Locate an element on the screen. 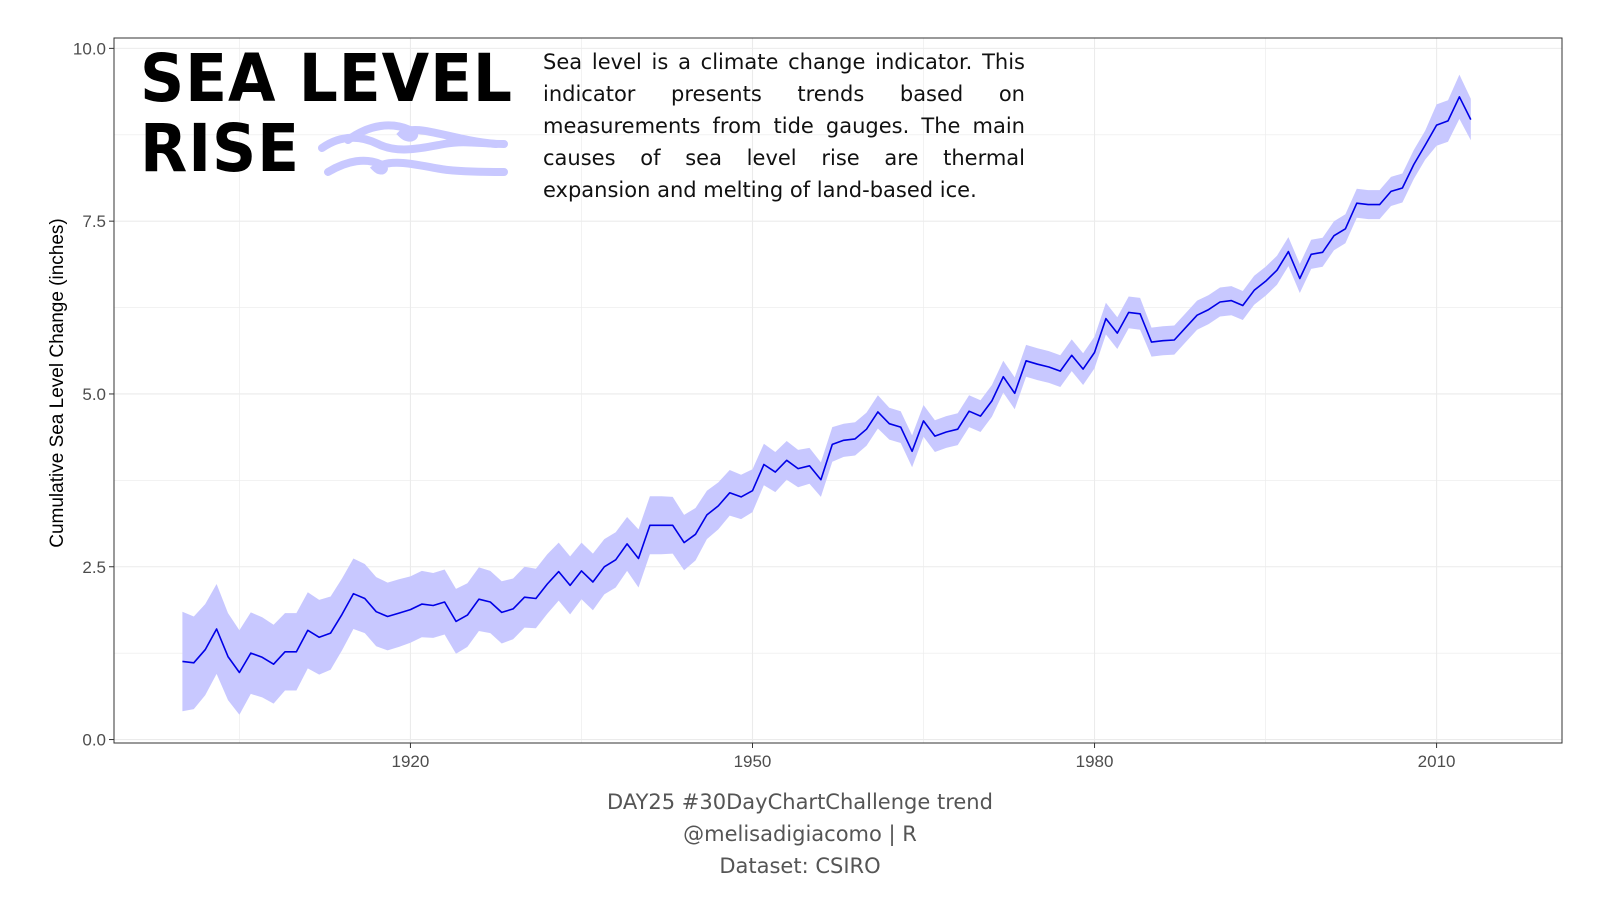 This screenshot has width=1600, height=900. x-tick-label: 1920 is located at coordinates (411, 761).